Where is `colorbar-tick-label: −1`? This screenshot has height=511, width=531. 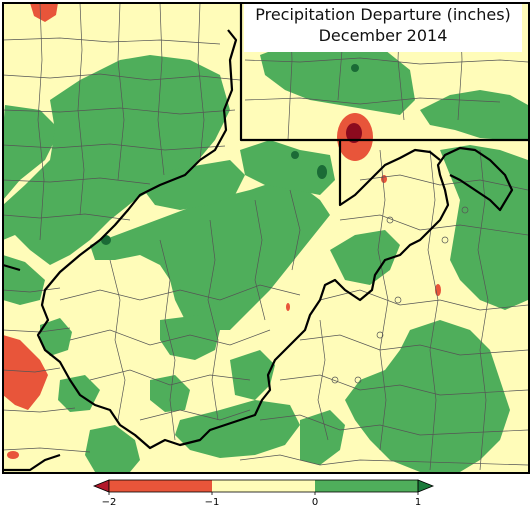 colorbar-tick-label: −1 is located at coordinates (212, 502).